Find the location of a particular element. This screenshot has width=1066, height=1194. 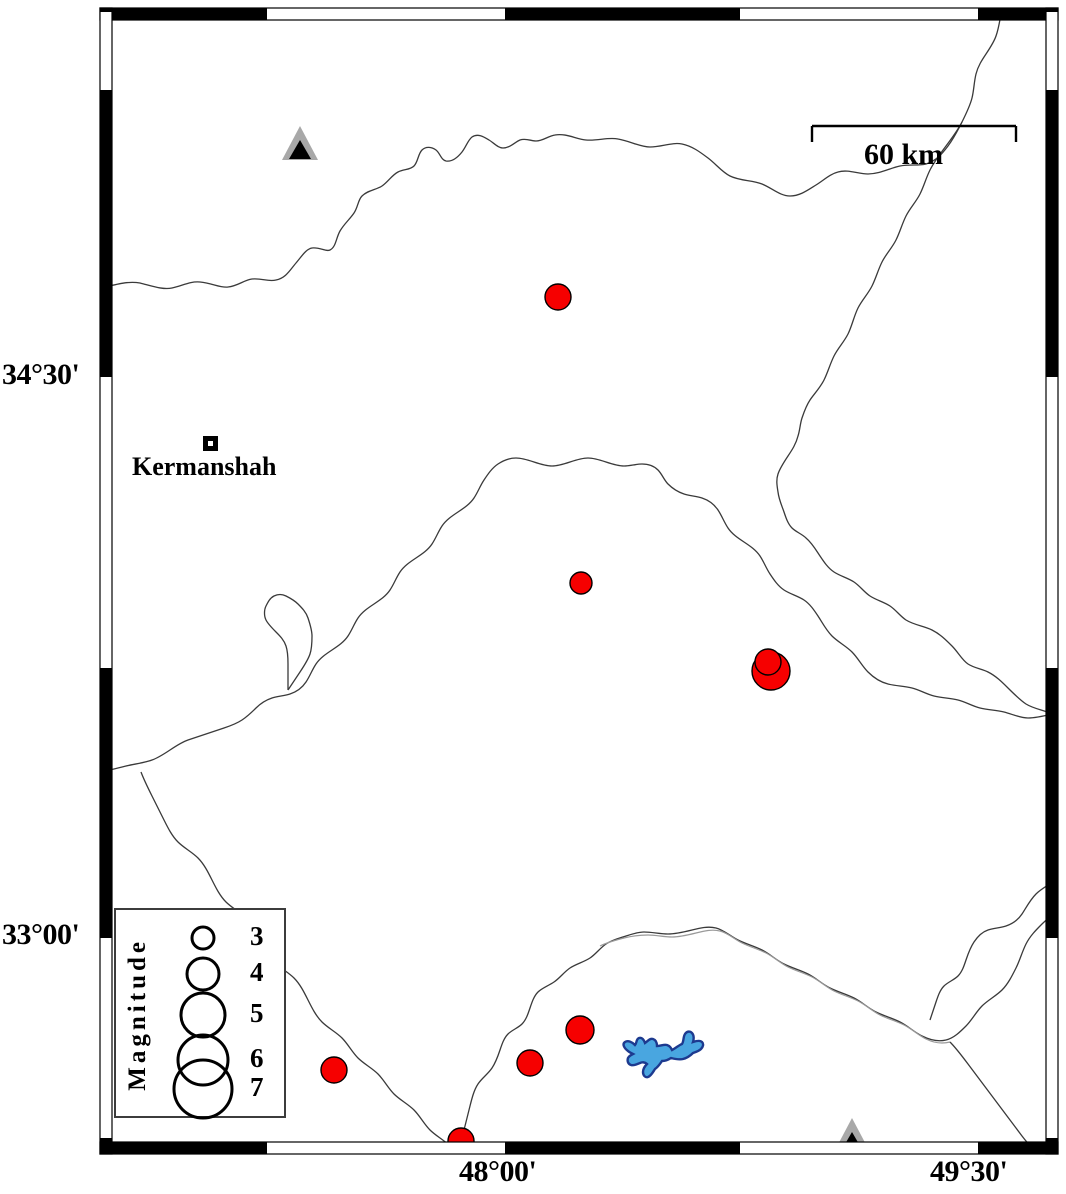

latitude-tick-label-3300: 33°00' is located at coordinates (41, 934).